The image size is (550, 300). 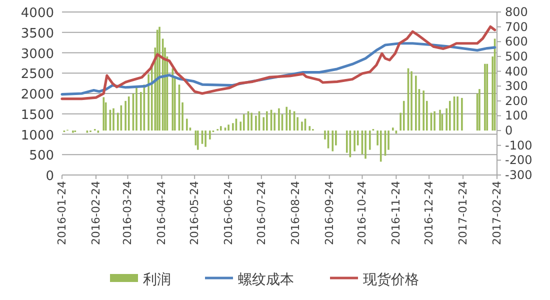 What do you see at coordinates (391, 280) in the screenshot?
I see `legend-label: 现货价格` at bounding box center [391, 280].